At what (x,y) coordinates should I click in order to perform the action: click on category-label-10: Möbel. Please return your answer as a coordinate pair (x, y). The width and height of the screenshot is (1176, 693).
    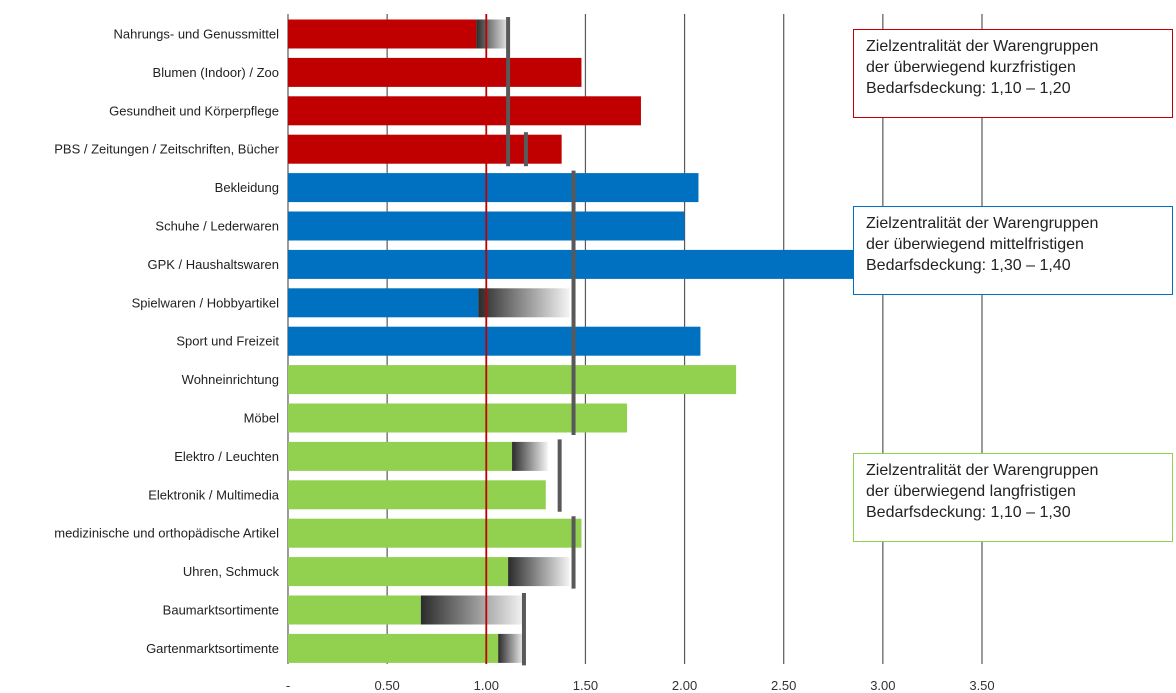
    Looking at the image, I should click on (262, 418).